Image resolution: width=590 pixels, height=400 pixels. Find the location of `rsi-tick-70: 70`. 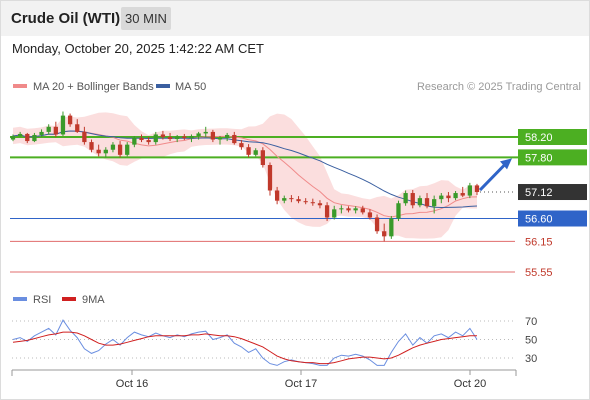

rsi-tick-70: 70 is located at coordinates (531, 322).